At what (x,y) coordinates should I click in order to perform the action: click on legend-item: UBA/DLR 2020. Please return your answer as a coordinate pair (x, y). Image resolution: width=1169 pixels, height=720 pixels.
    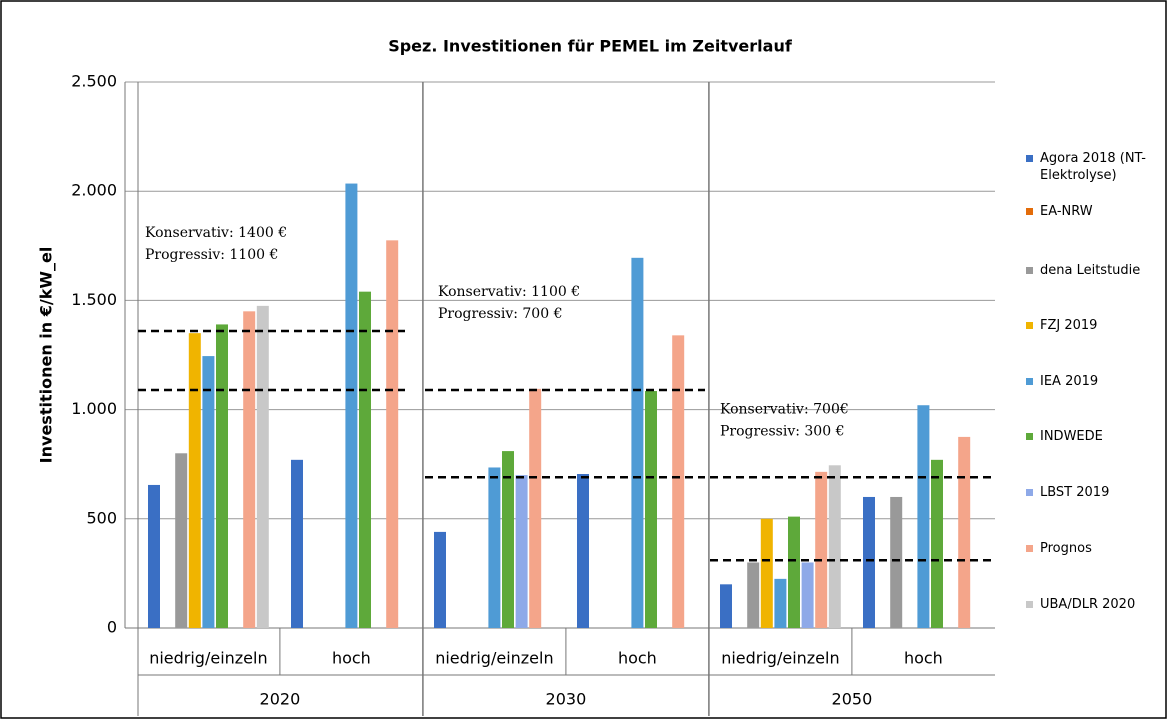
    Looking at the image, I should click on (1094, 604).